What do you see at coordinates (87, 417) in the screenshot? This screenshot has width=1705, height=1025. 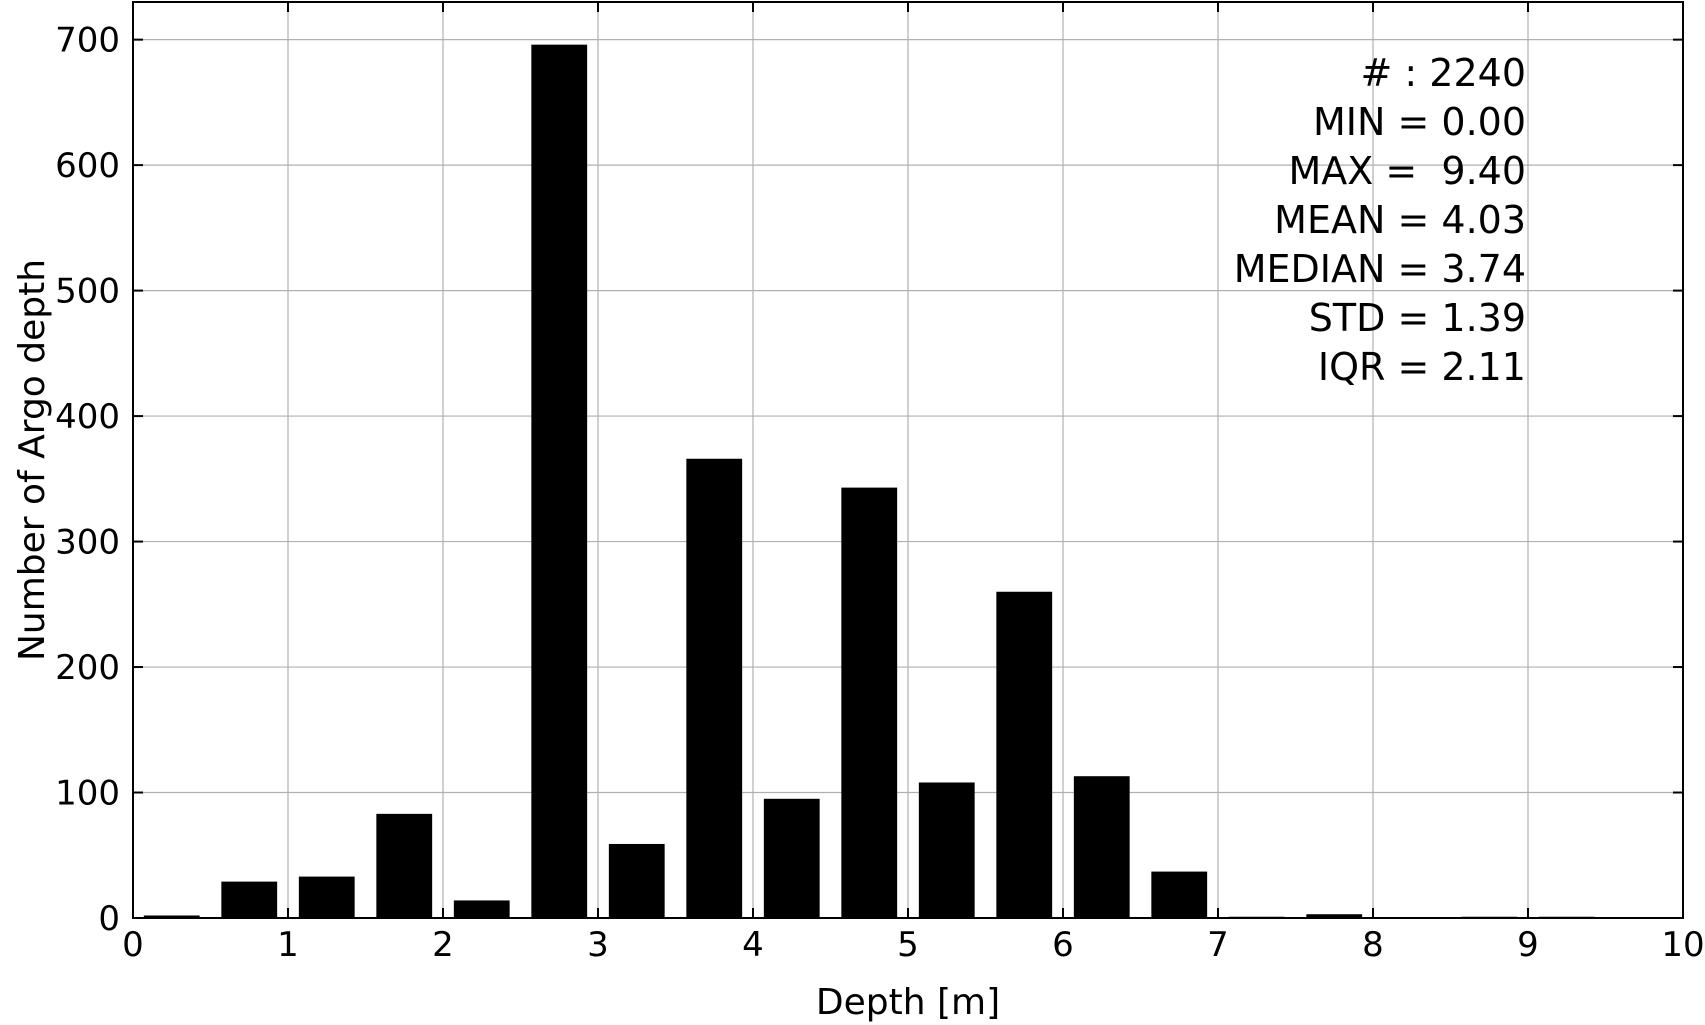 I see `y-tick-label: 400` at bounding box center [87, 417].